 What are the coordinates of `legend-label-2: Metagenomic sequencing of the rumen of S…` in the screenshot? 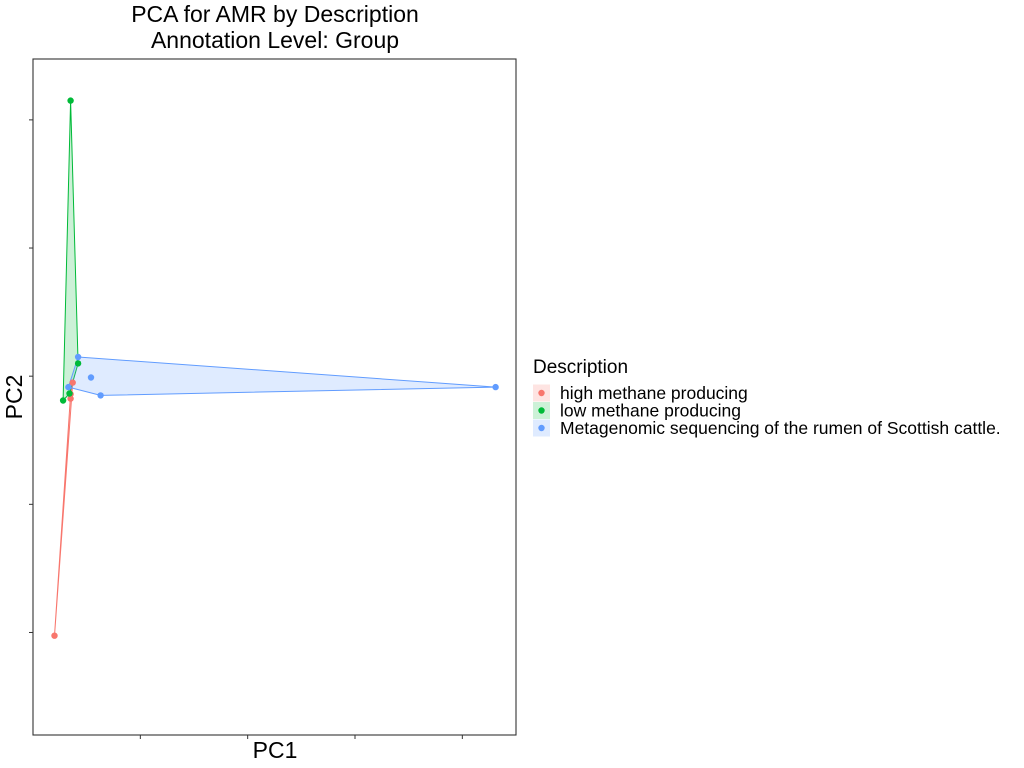 It's located at (780, 428).